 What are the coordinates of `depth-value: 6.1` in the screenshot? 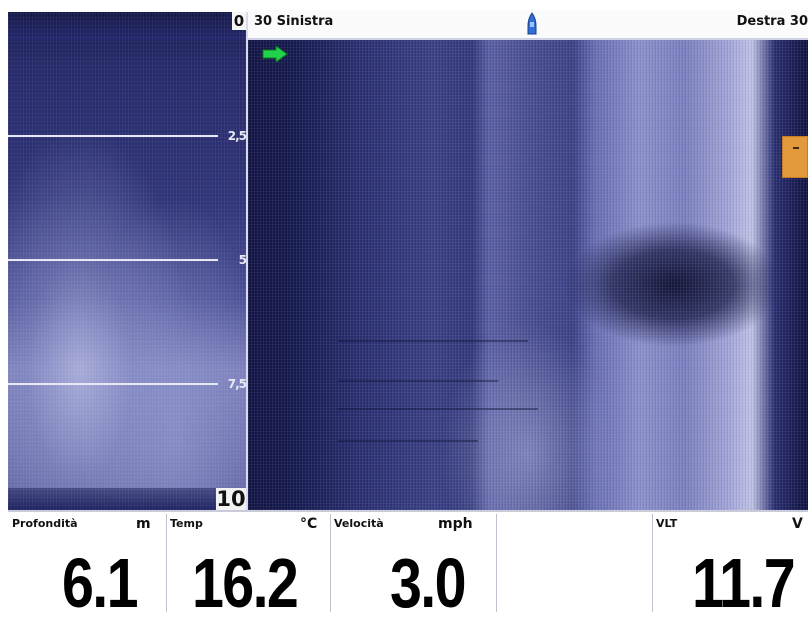 It's located at (100, 583).